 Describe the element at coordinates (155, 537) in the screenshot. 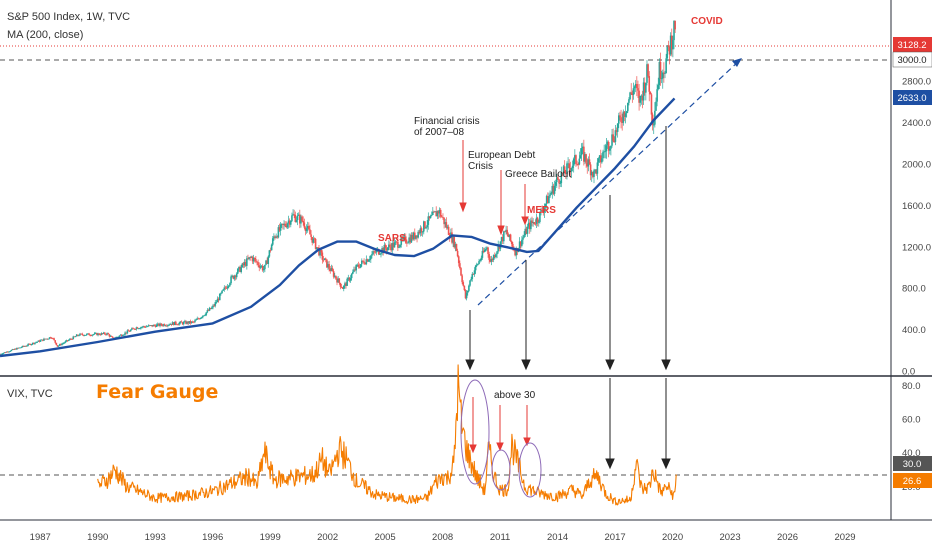

I see `time-tick-label: 1993` at that location.